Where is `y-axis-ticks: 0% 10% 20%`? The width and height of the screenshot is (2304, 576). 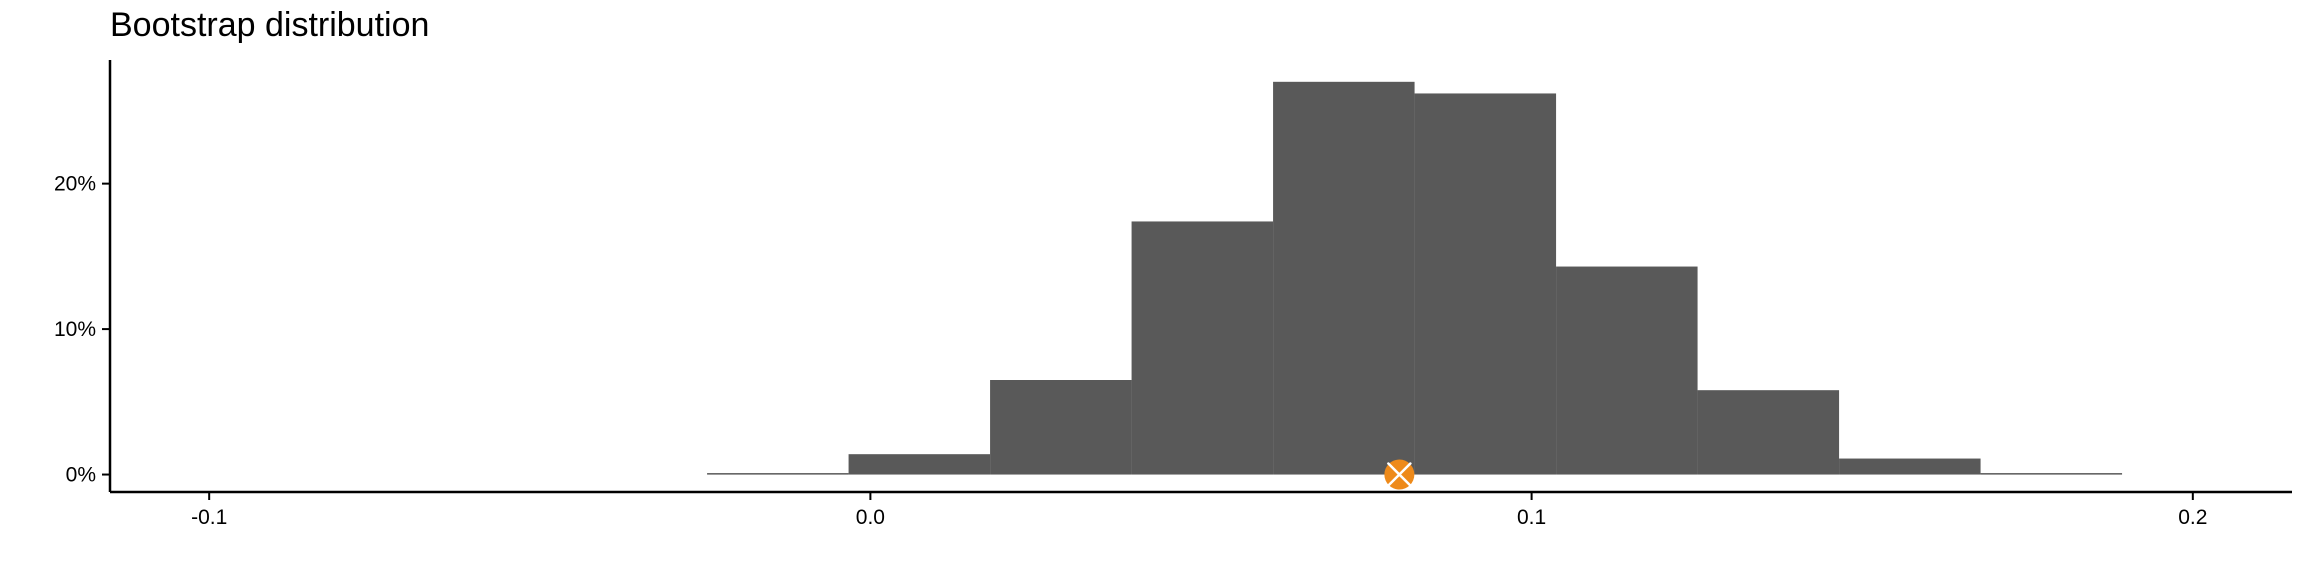
y-axis-ticks: 0% 10% 20% is located at coordinates (82, 330).